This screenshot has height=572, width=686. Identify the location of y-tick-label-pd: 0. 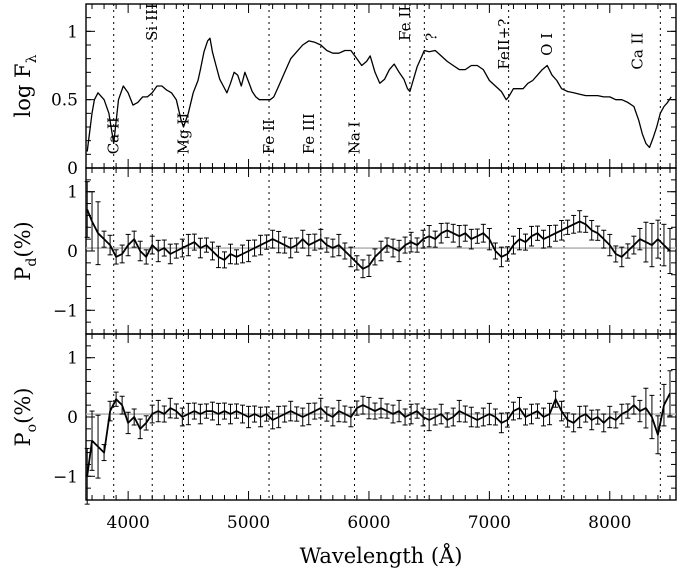
(72, 252).